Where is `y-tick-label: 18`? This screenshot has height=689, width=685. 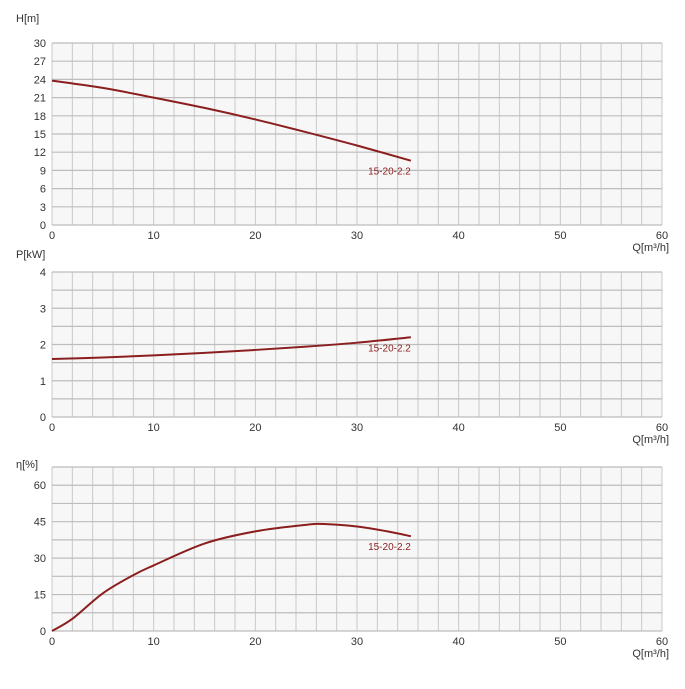
y-tick-label: 18 is located at coordinates (40, 117).